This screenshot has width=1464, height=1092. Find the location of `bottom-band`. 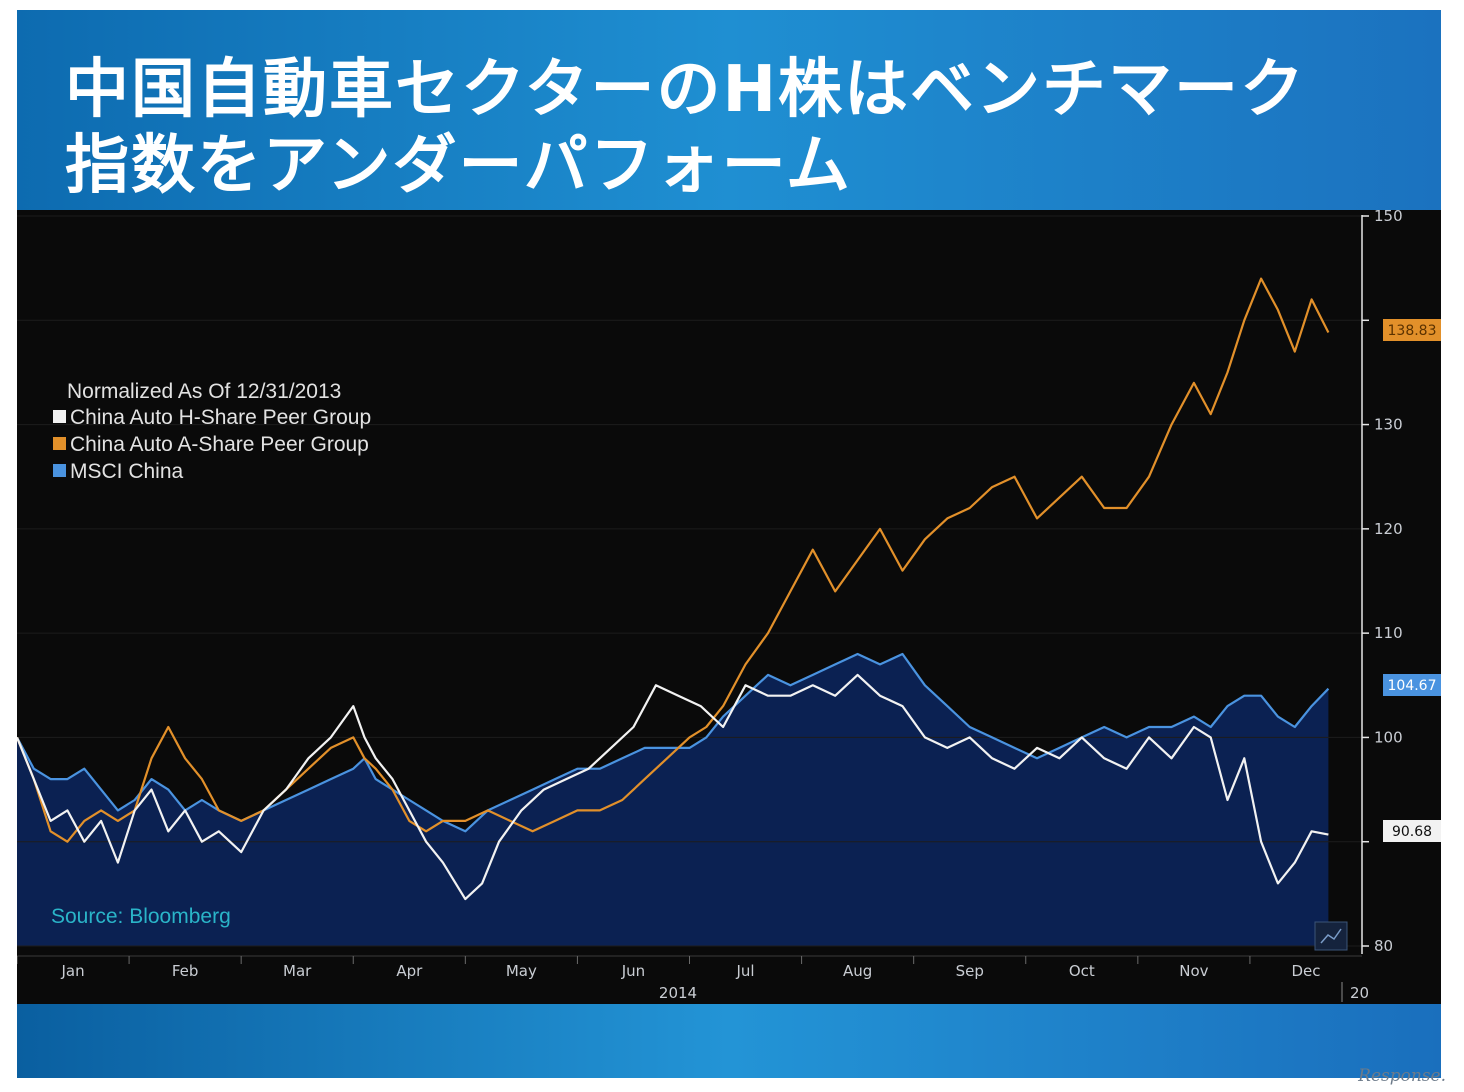

bottom-band is located at coordinates (729, 1041).